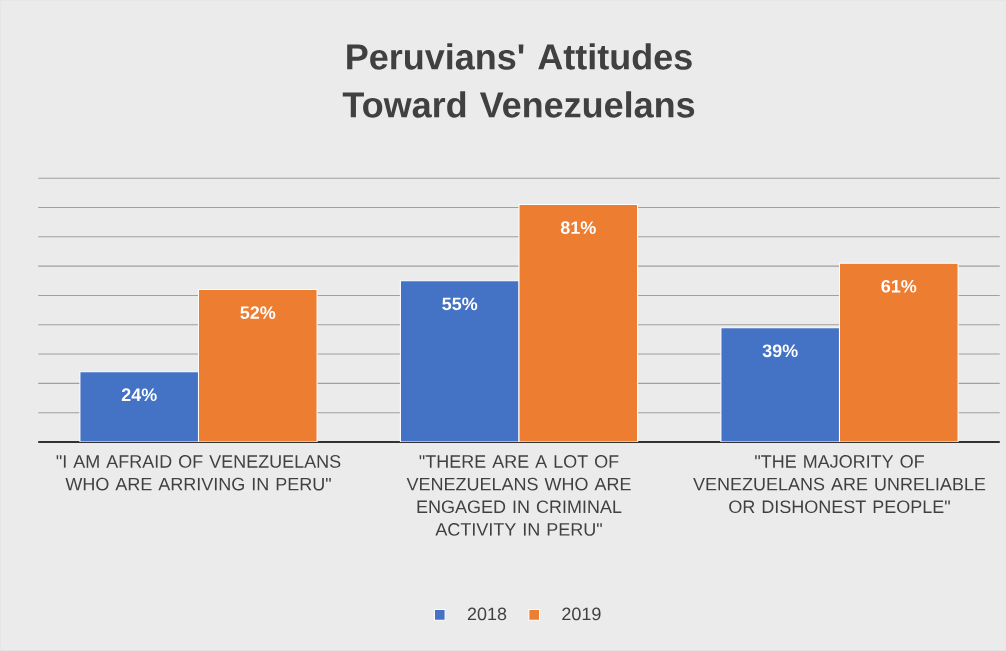 This screenshot has height=651, width=1006. I want to click on x-tick-label: "I AM AFRAID OF VENEZUELANS WHO ARE ARRIVING IN PERU", so click(198, 473).